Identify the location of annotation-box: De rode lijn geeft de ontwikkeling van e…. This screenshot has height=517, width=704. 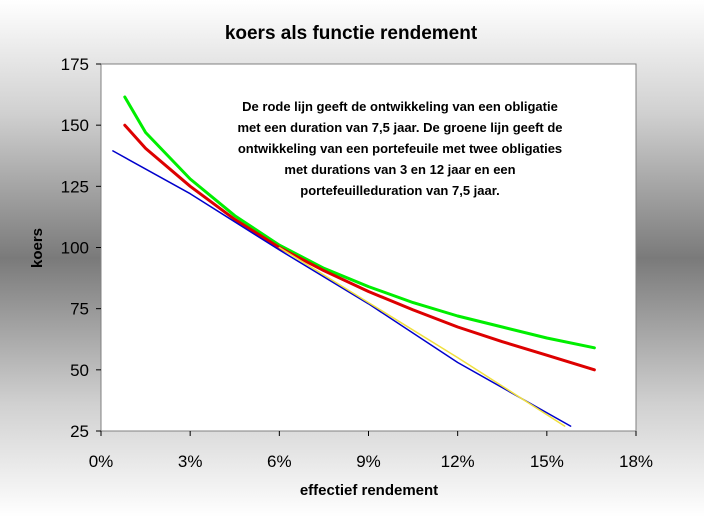
(399, 148).